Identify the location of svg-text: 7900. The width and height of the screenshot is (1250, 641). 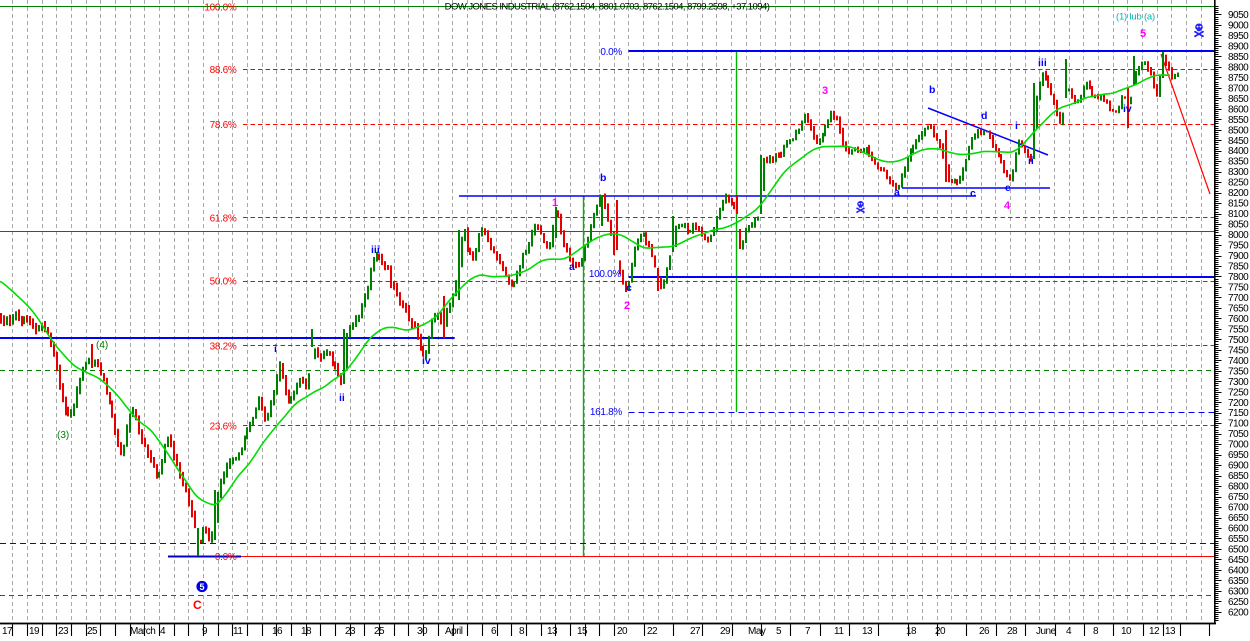
(1238, 256).